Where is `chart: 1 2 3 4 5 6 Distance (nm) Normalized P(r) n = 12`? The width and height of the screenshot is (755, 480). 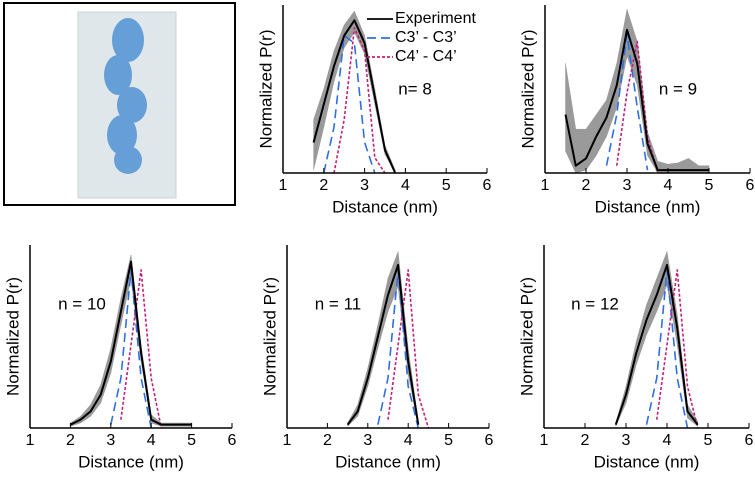
chart: 1 2 3 4 5 6 Distance (nm) Normalized P(r) n = 12 is located at coordinates (635, 358).